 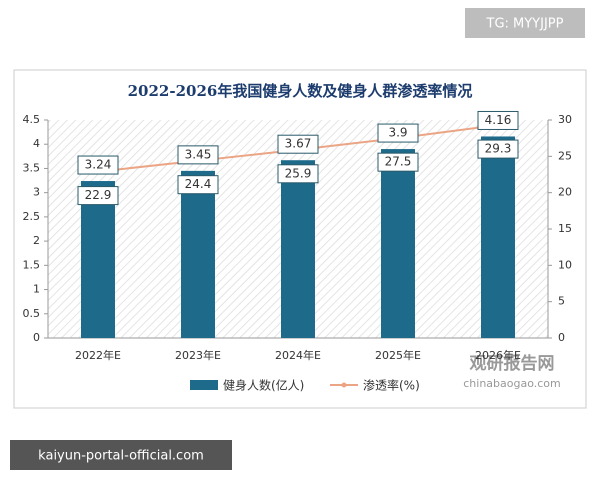 What do you see at coordinates (198, 355) in the screenshot?
I see `x-tick-label: 2023年E` at bounding box center [198, 355].